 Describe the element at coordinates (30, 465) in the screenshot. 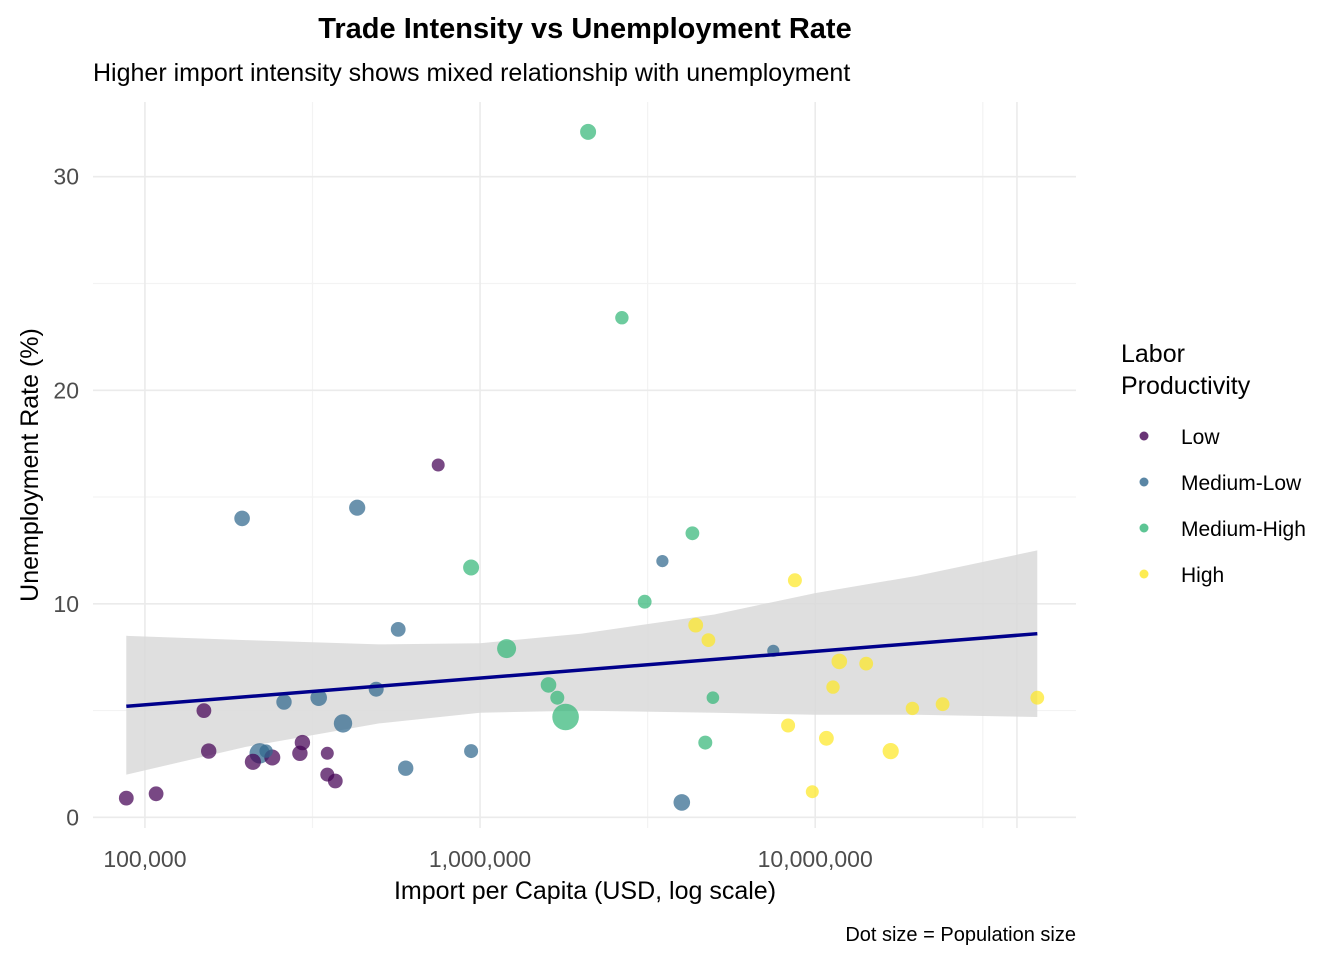

I see `y-axis-title: Unemployment Rate (%)` at that location.